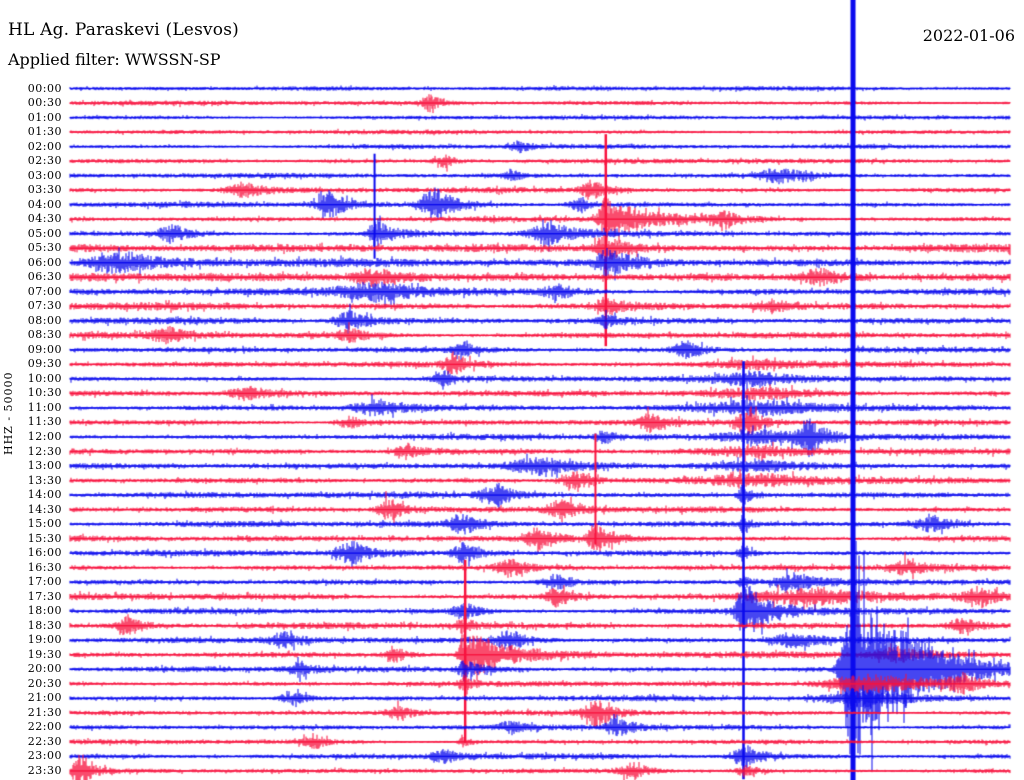 This screenshot has width=1024, height=780. Describe the element at coordinates (44, 698) in the screenshot. I see `time-label: 21:00` at that location.